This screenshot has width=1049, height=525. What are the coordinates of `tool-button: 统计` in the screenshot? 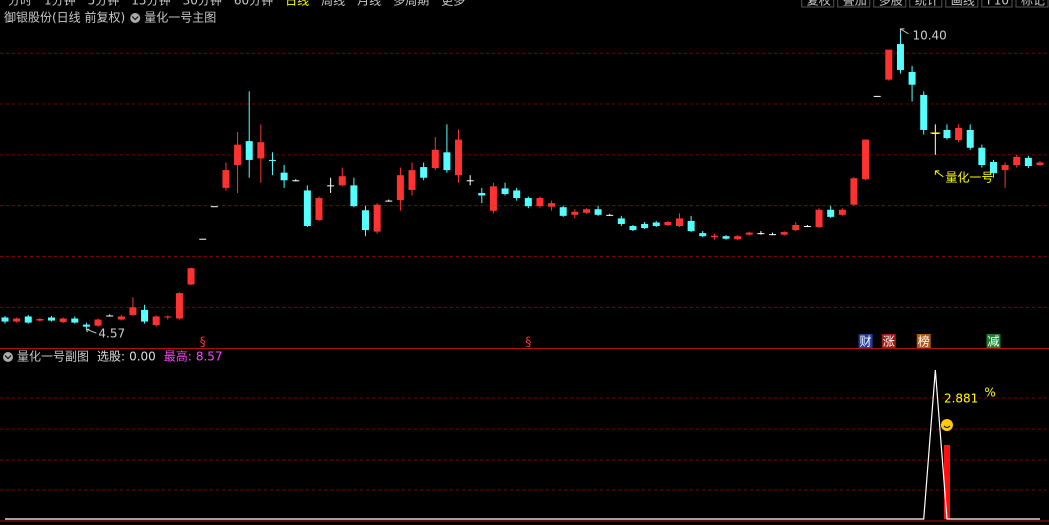 It's located at (927, 4).